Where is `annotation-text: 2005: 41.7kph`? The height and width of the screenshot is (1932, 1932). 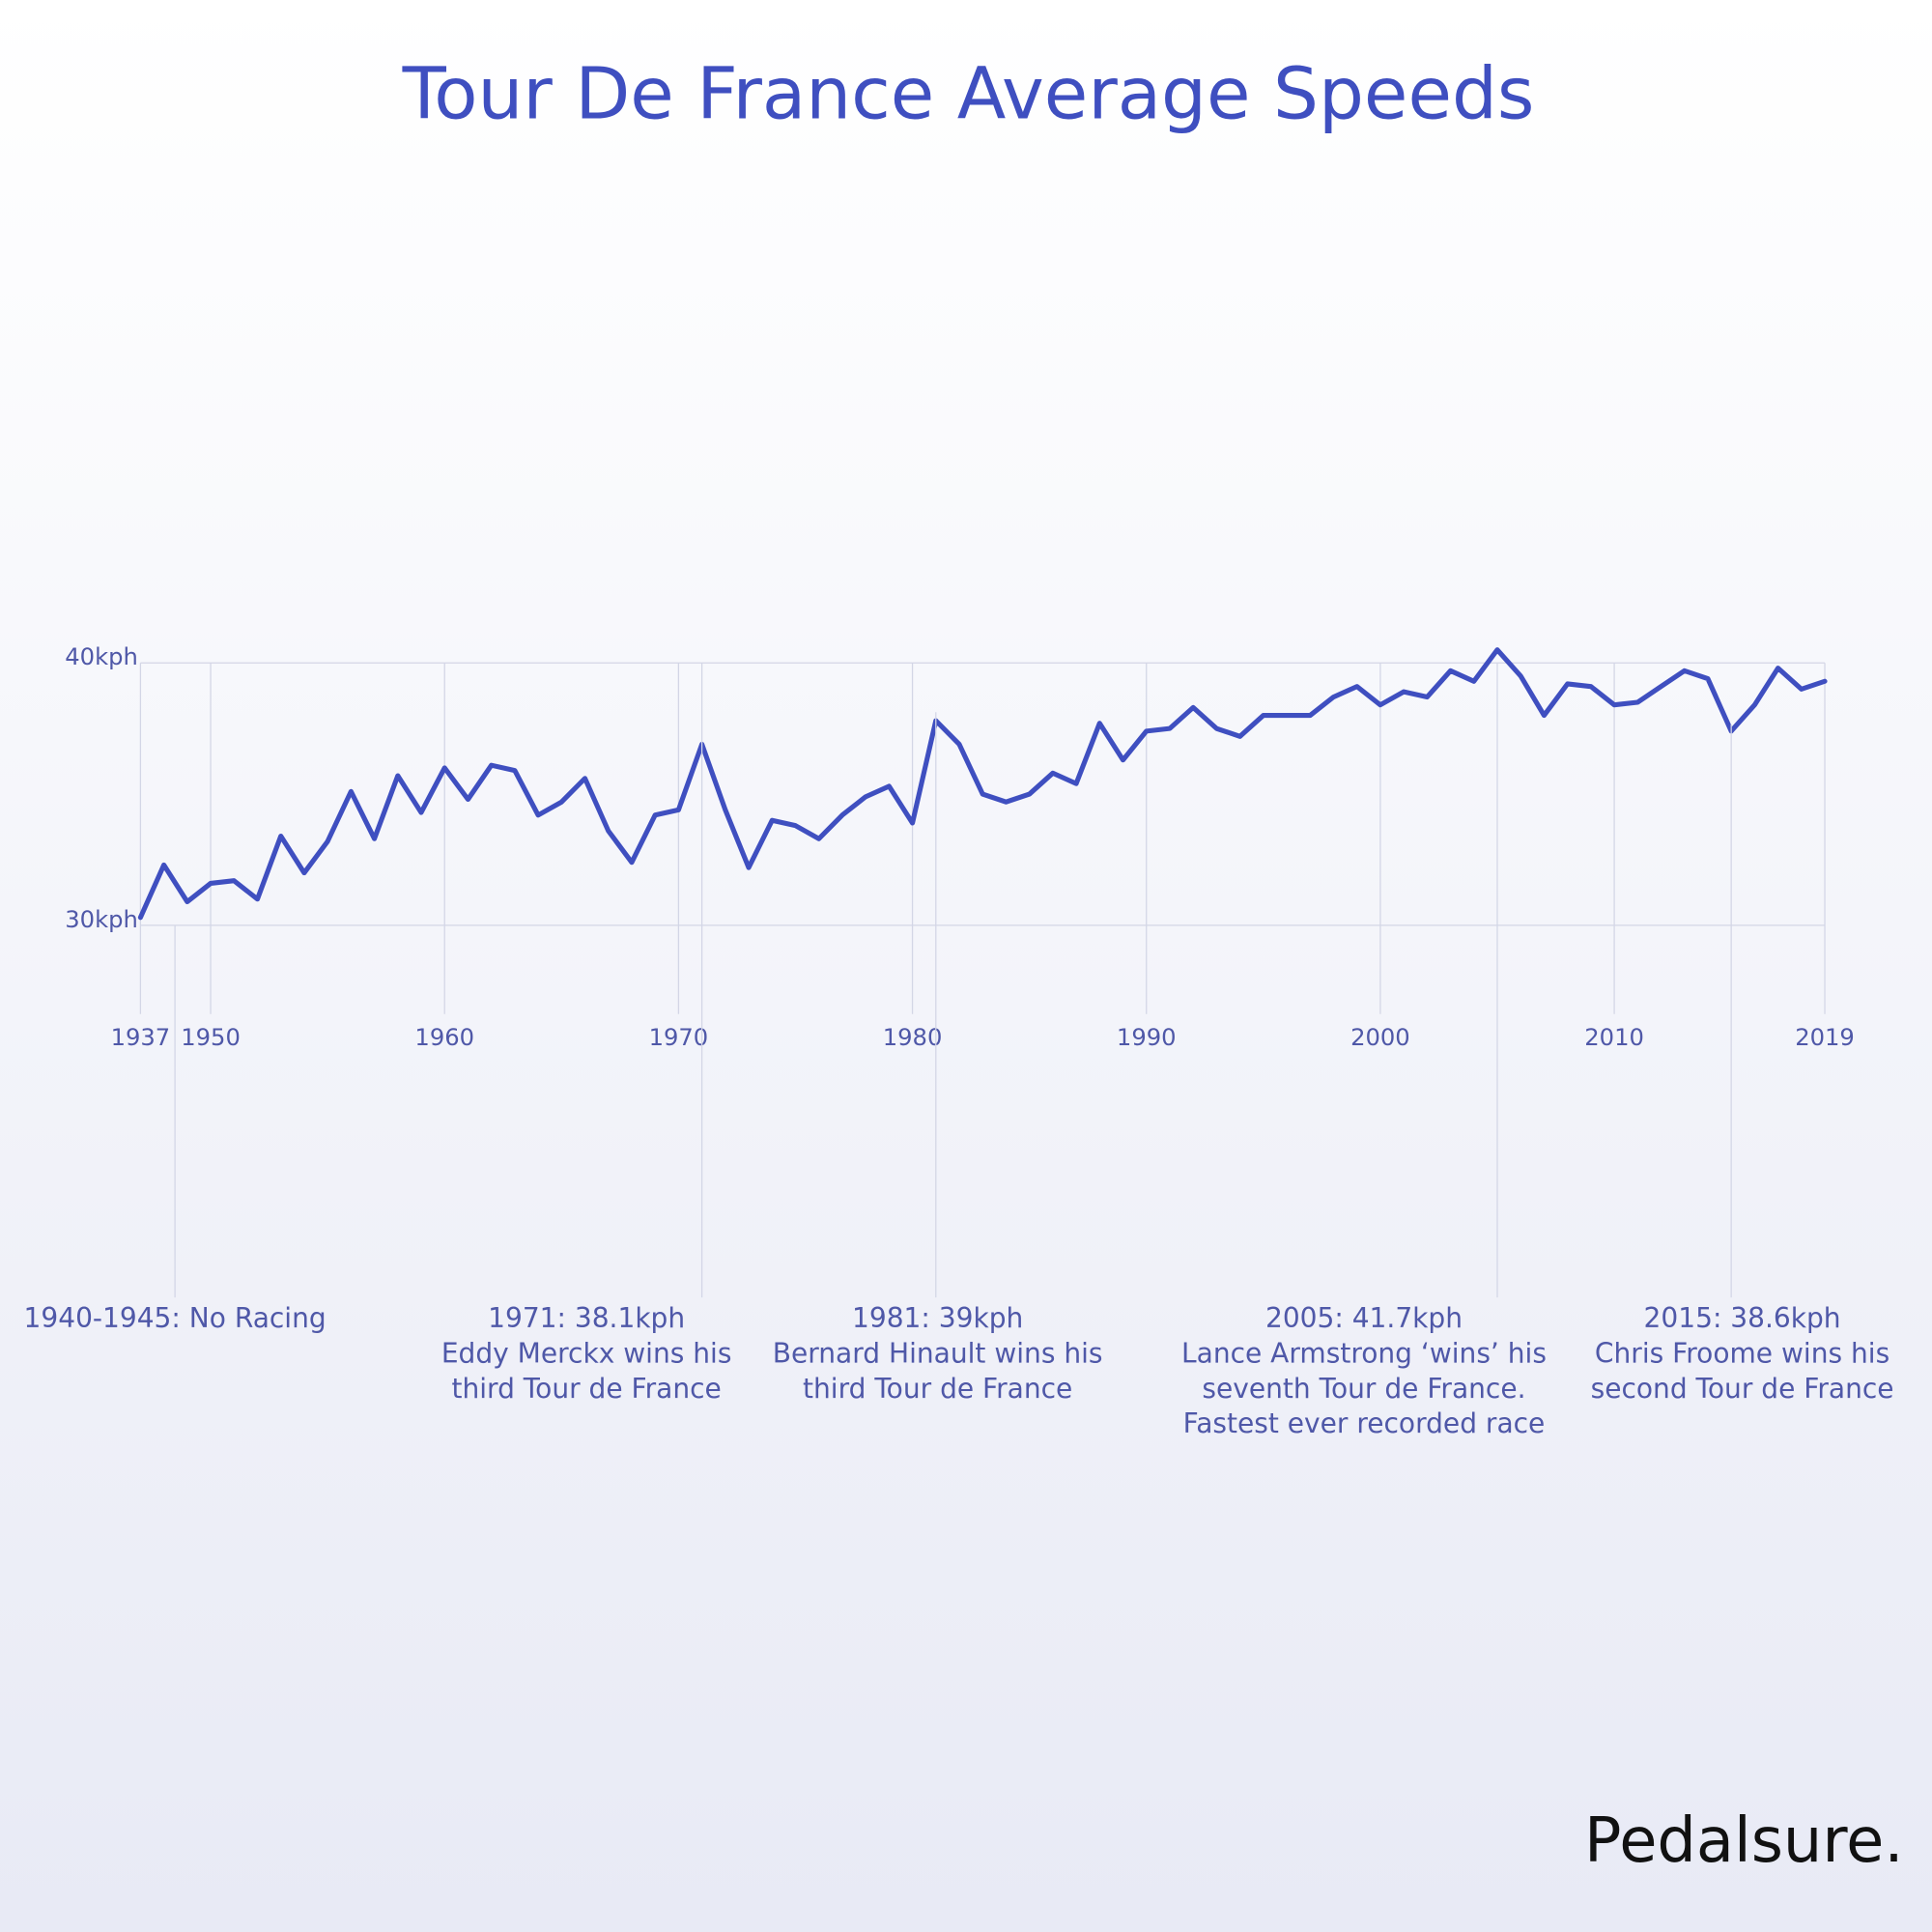
annotation-text: 2005: 41.7kph is located at coordinates (1364, 1318).